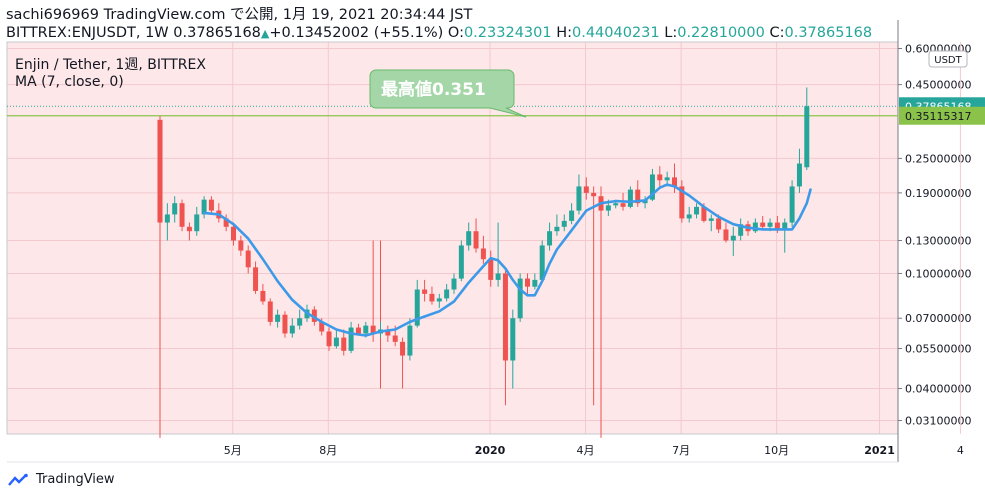 The image size is (985, 500). I want to click on x-tick-label: 4月, so click(586, 450).